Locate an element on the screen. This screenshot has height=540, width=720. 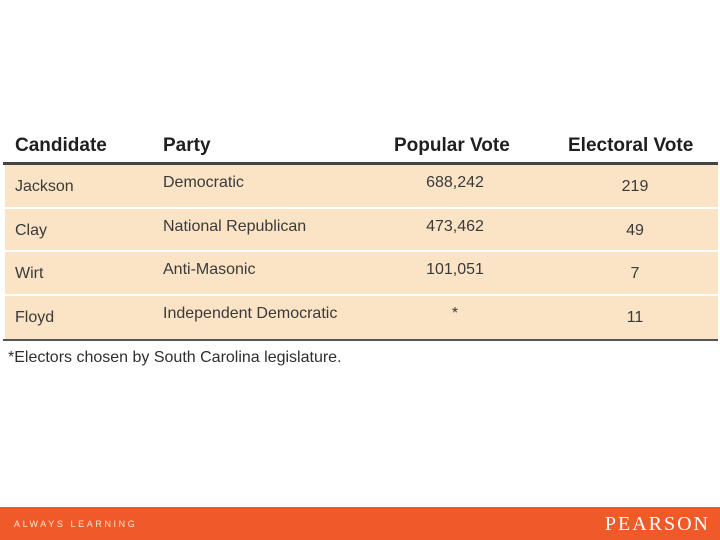
footer-bar: ALWAYS LEARNING PEARSON is located at coordinates (360, 523).